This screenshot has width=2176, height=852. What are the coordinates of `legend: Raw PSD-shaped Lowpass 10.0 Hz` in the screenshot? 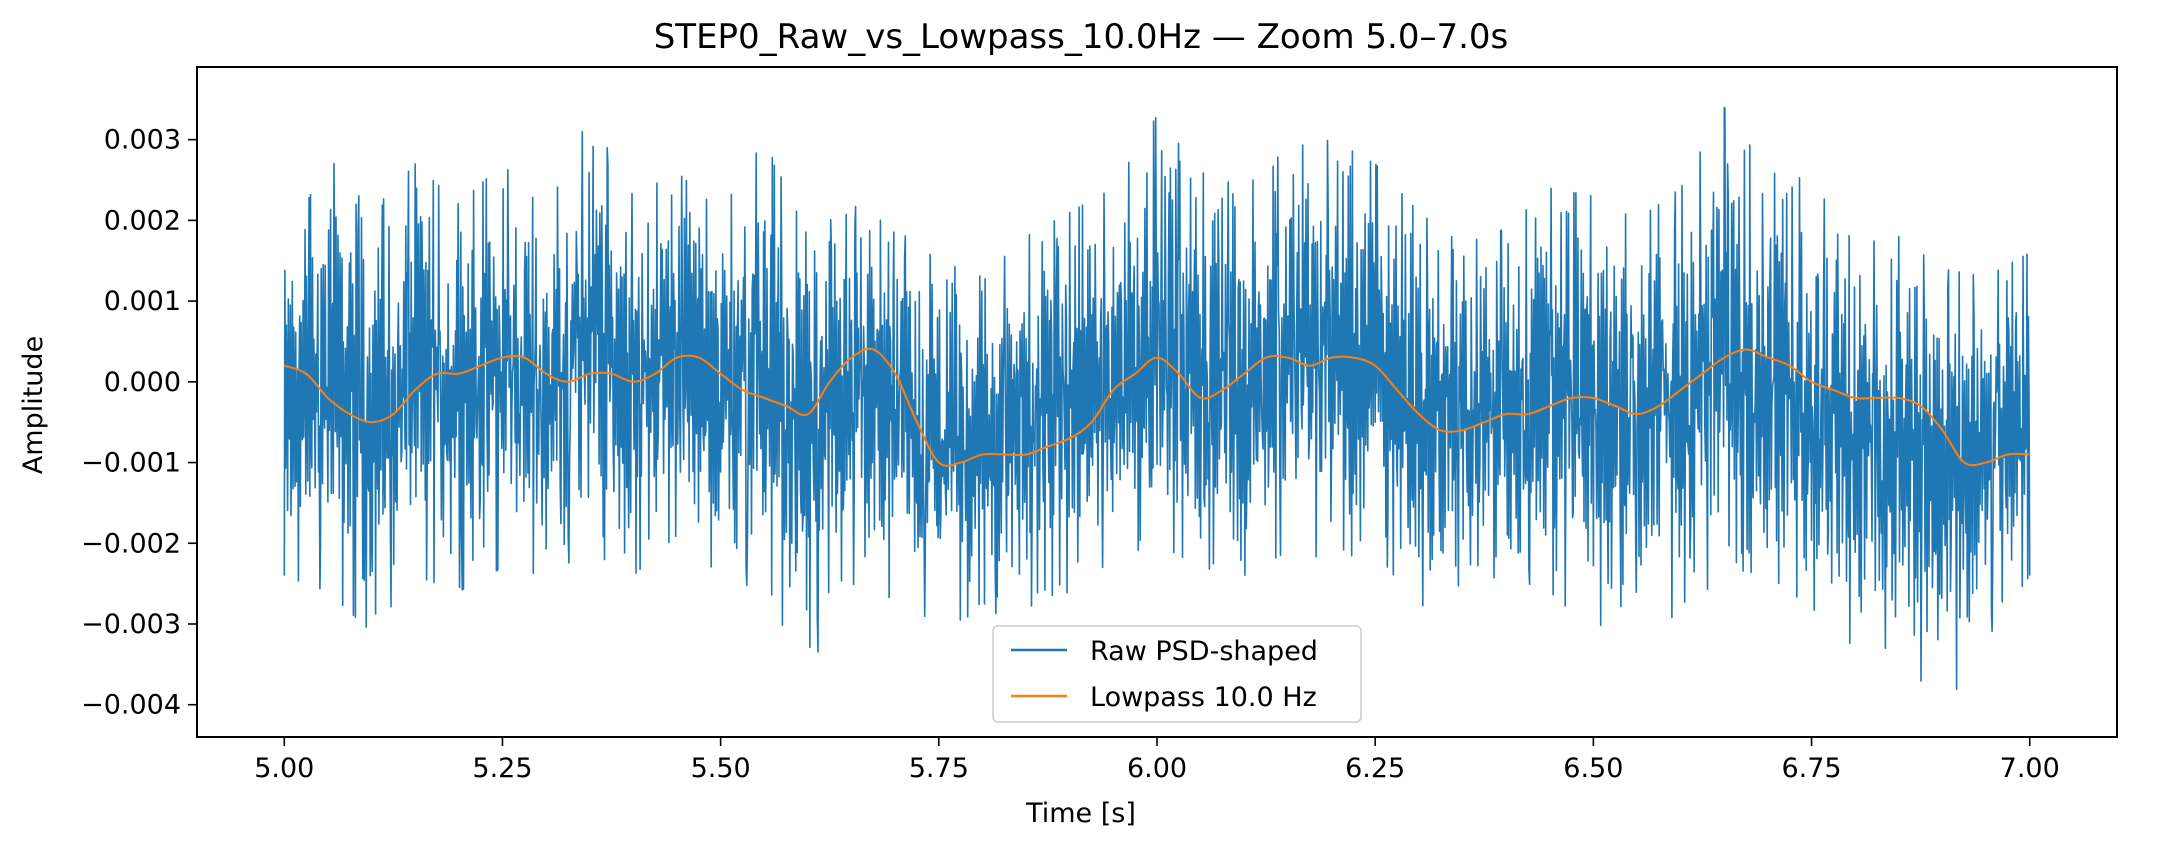 It's located at (1177, 674).